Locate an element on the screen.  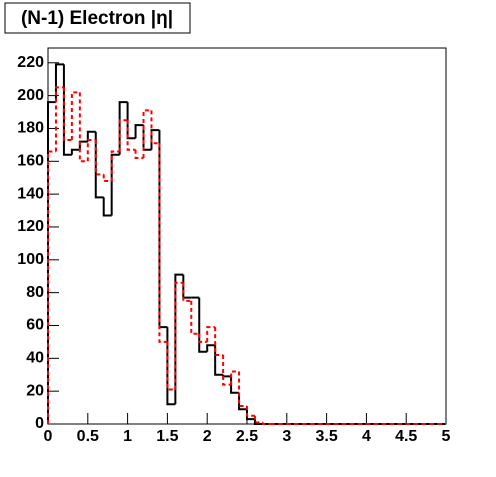
y-tick-label: 120 is located at coordinates (30, 226).